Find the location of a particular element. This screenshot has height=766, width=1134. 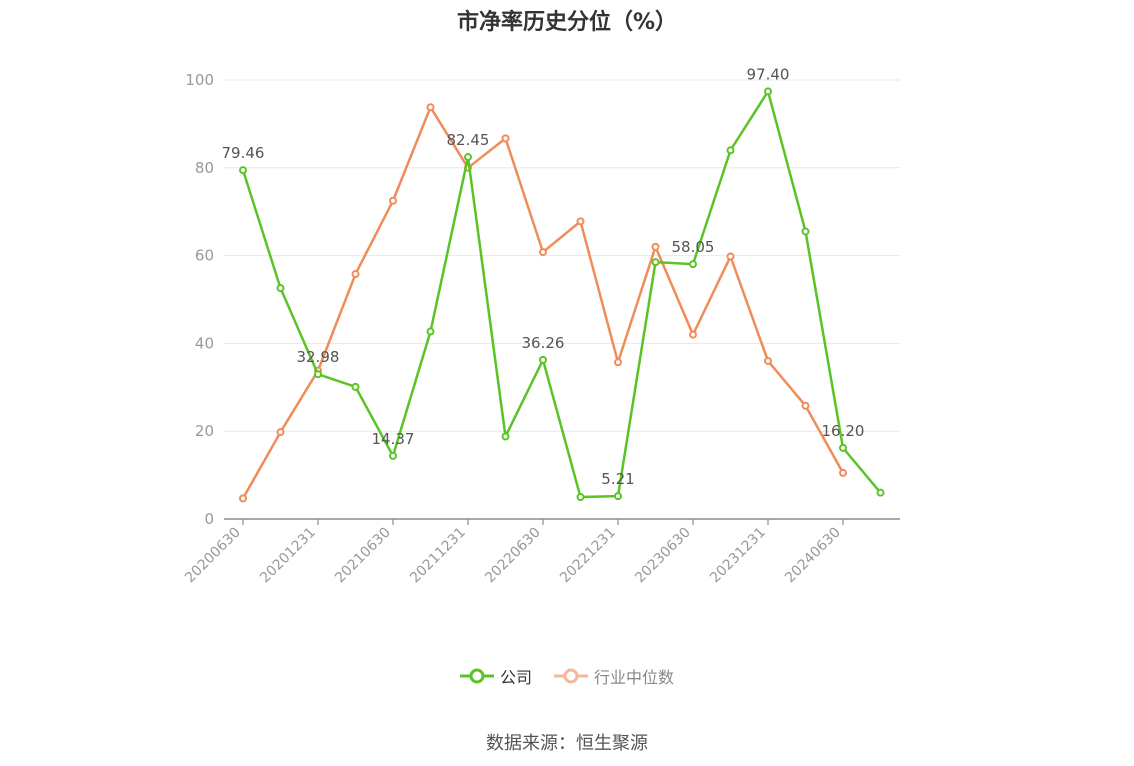

x-tick-label: 20200630 is located at coordinates (213, 556).